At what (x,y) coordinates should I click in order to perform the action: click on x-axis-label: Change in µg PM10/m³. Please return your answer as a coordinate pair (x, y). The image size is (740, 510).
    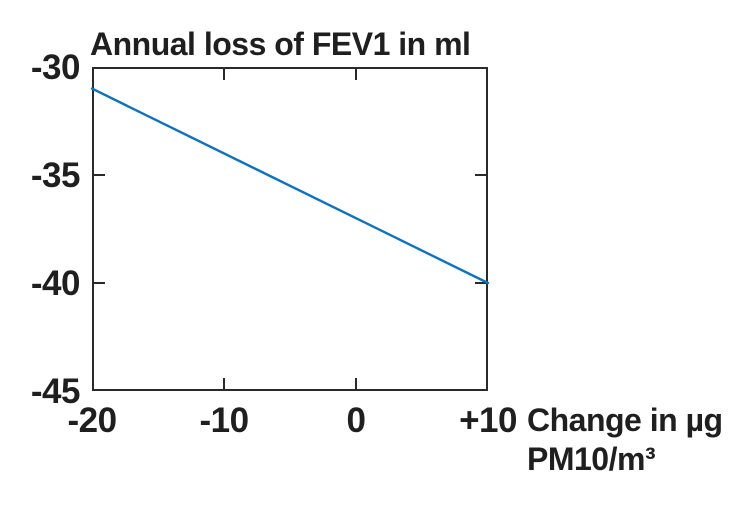
    Looking at the image, I should click on (625, 440).